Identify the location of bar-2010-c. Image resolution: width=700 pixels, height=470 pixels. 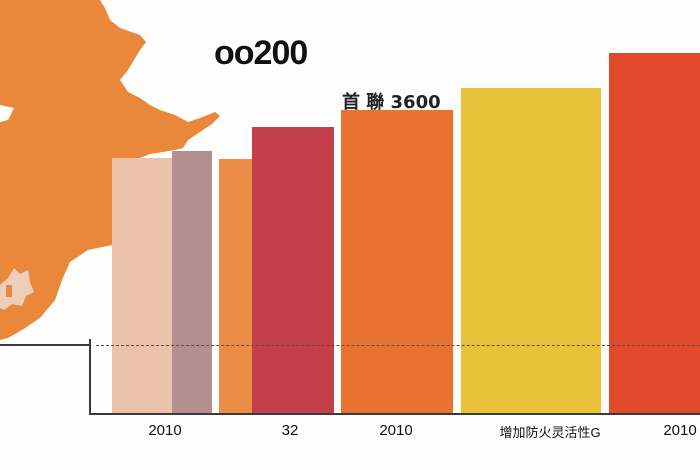
(397, 262).